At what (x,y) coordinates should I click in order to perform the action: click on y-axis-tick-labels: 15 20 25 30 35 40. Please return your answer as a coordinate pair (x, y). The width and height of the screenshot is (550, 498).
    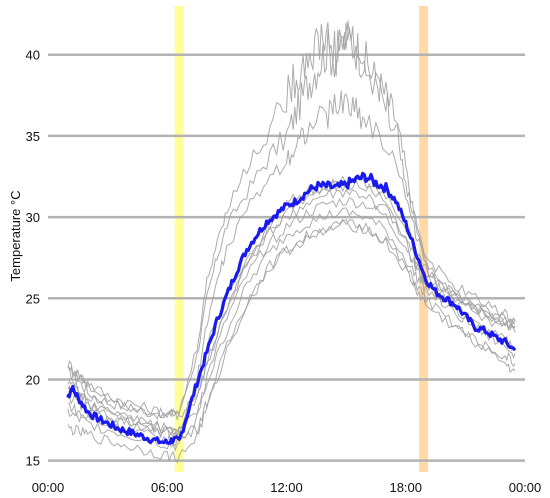
    Looking at the image, I should click on (33, 258).